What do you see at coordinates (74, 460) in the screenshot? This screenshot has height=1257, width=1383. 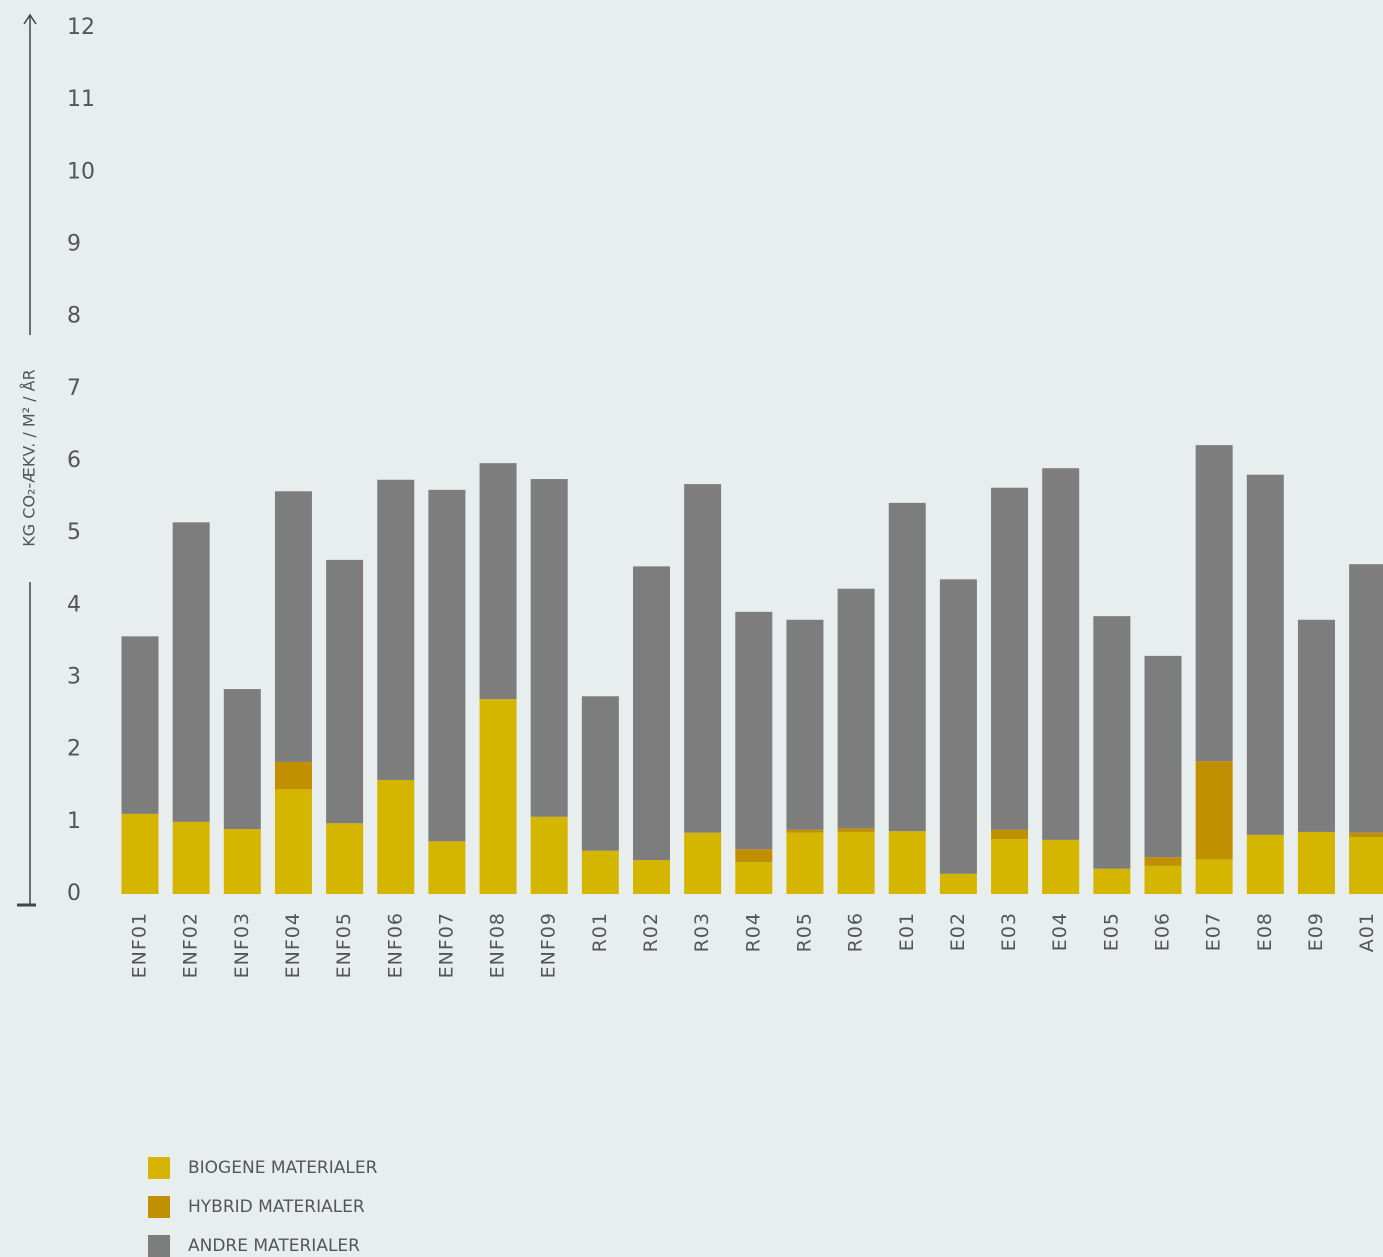 I see `y-tick-label: 6` at bounding box center [74, 460].